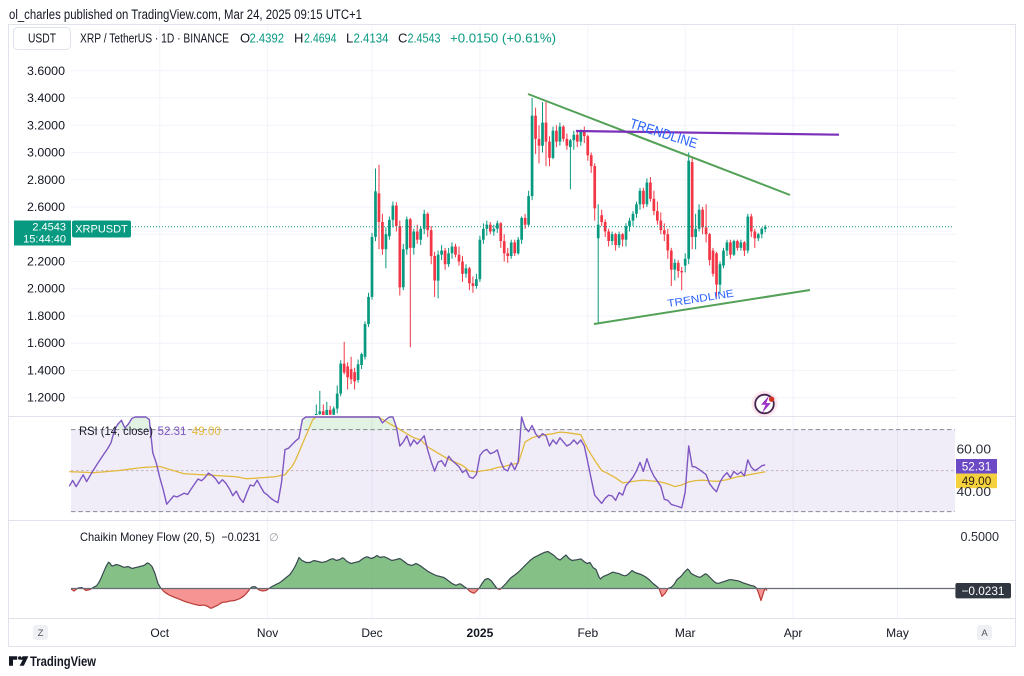  What do you see at coordinates (984, 633) in the screenshot?
I see `svg-text: A` at bounding box center [984, 633].